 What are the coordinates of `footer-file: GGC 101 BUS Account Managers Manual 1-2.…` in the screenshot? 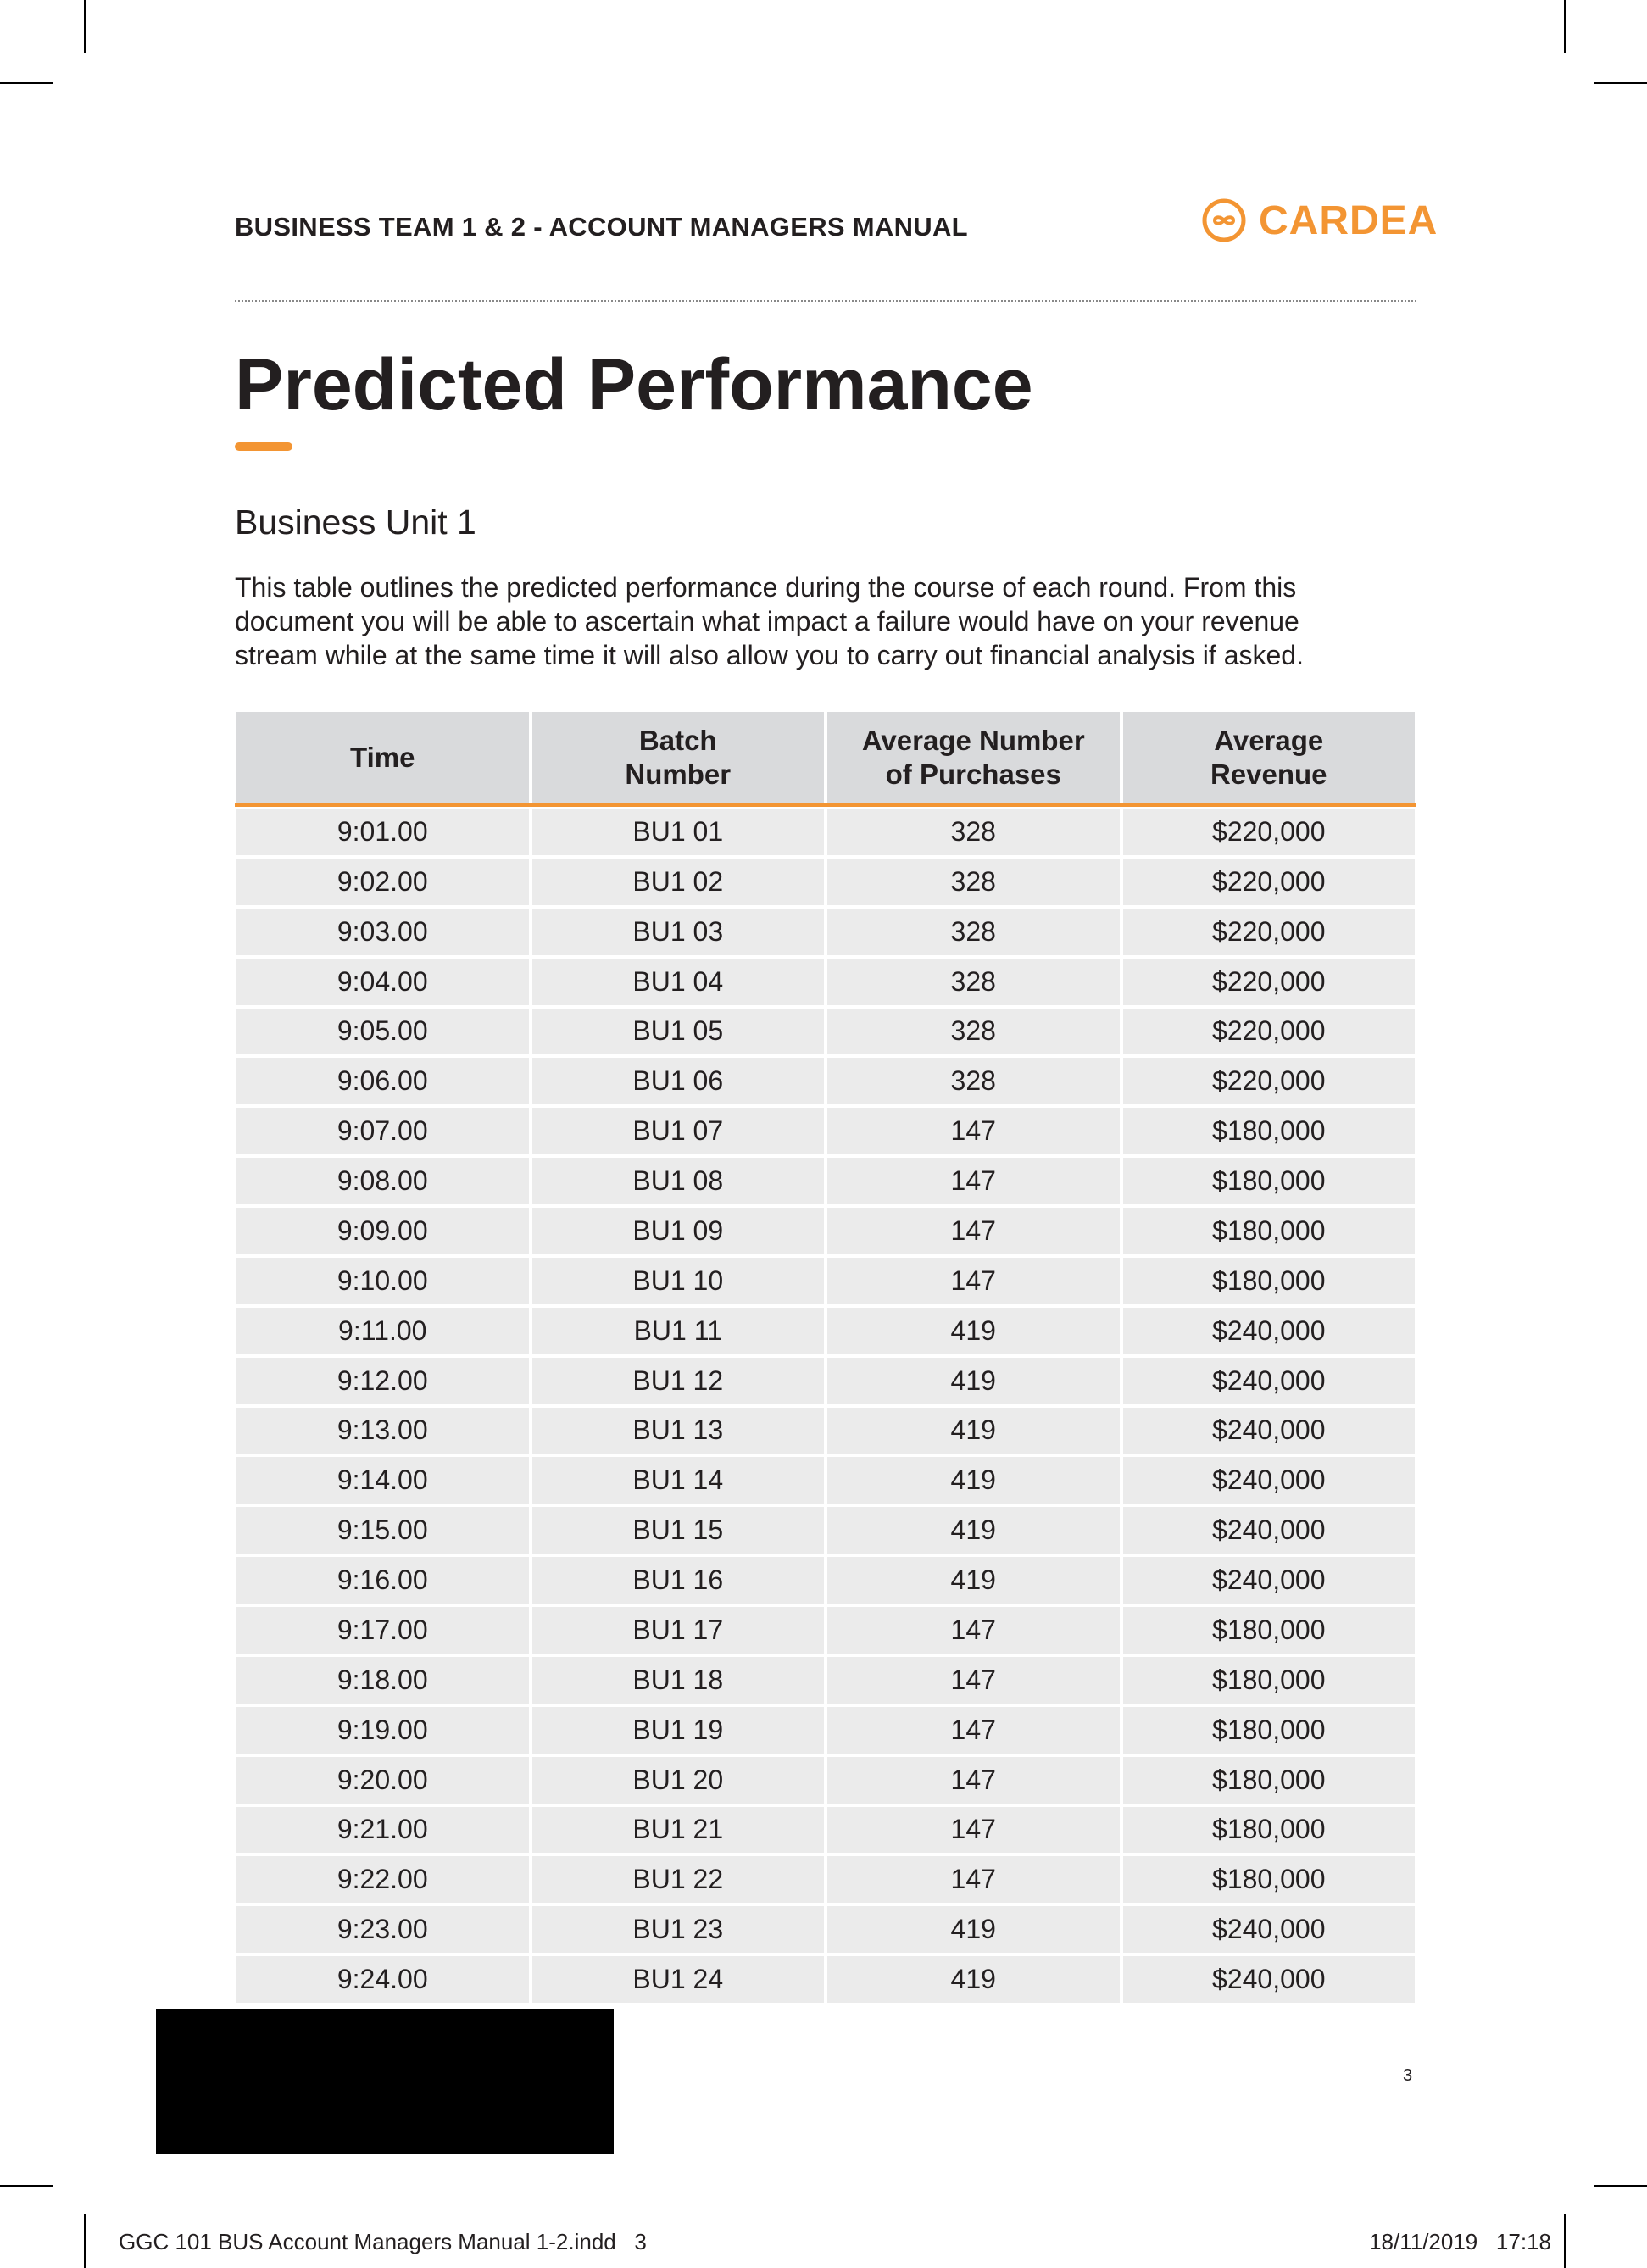 It's located at (383, 2241).